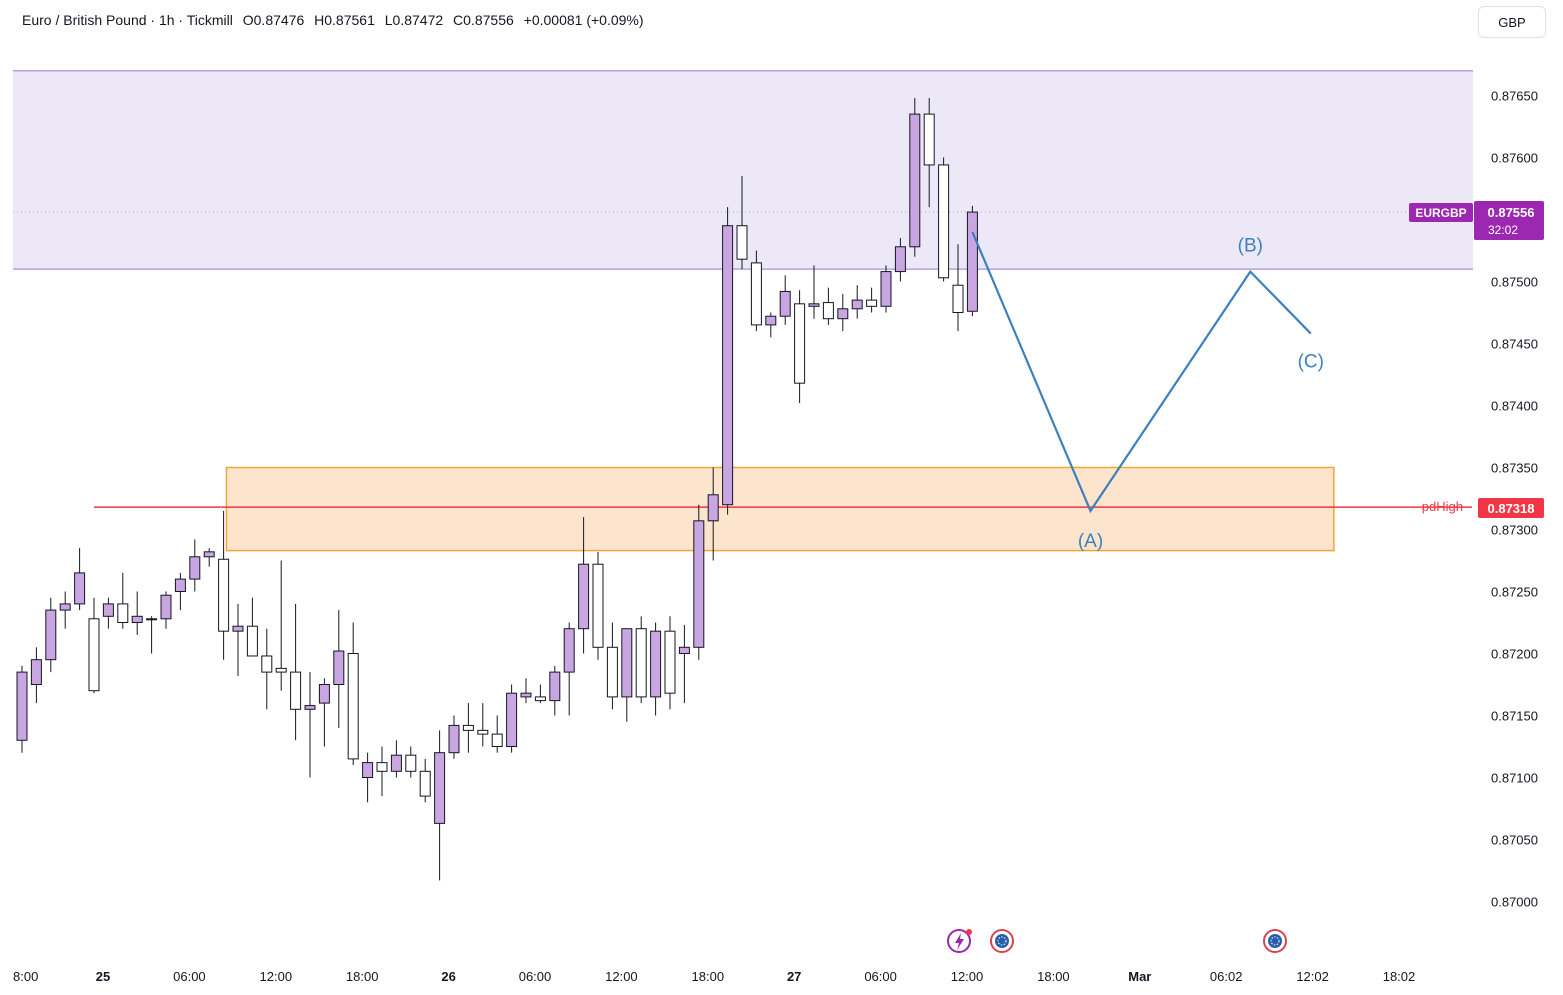 This screenshot has width=1563, height=995. I want to click on time-tick-label: 12:02, so click(1312, 976).